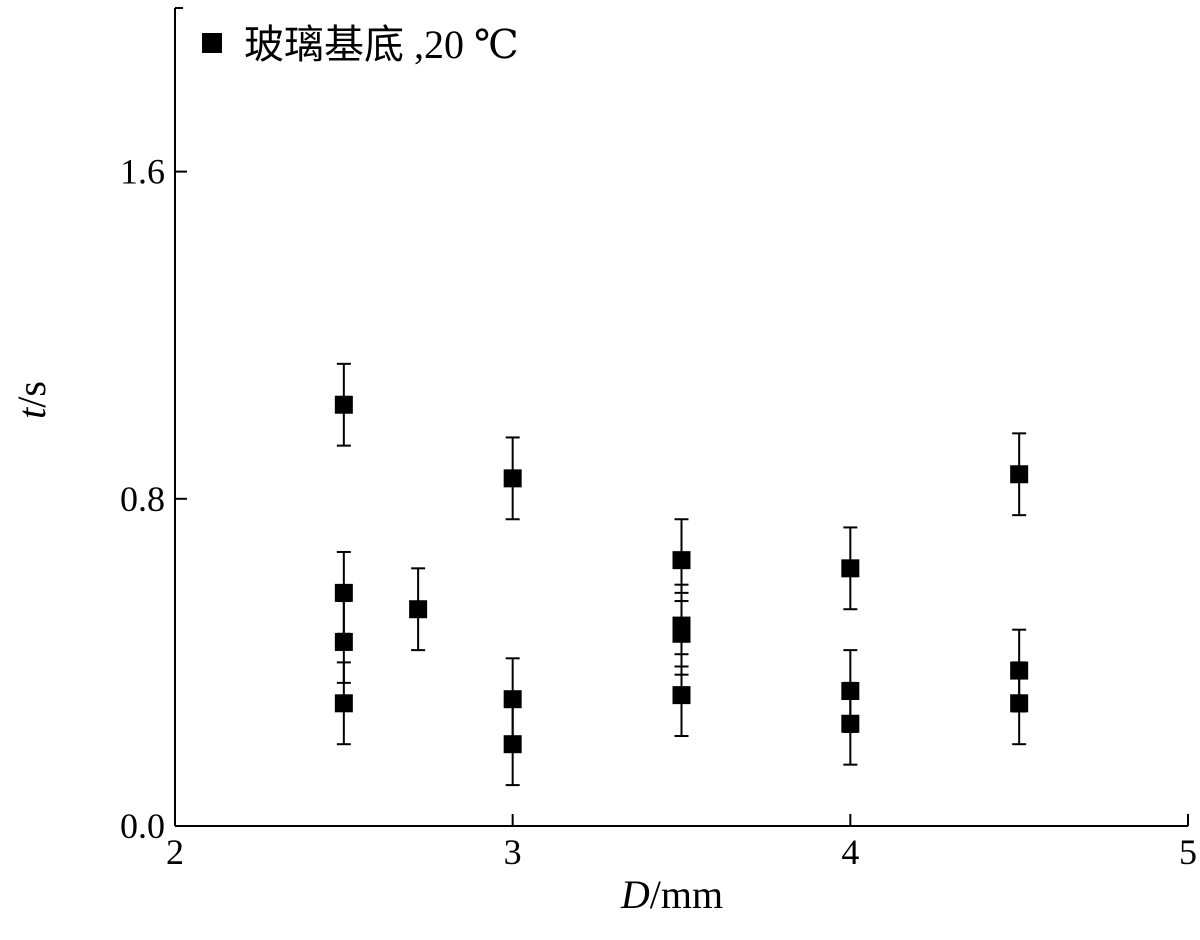 The height and width of the screenshot is (940, 1200). I want to click on y-tick-label: 1.6, so click(142, 172).